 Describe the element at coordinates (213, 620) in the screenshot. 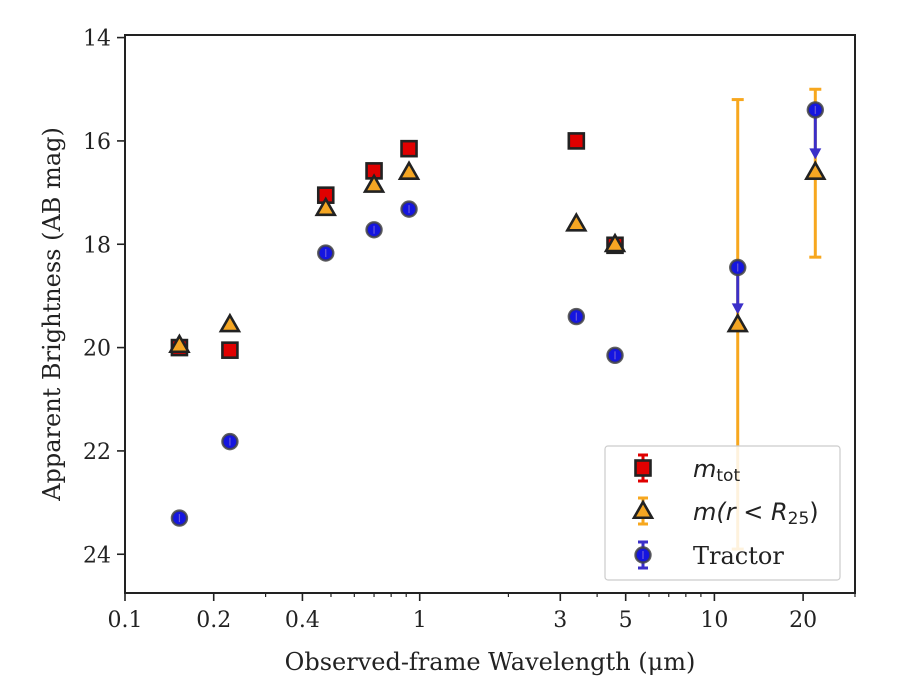

I see `x-tick-label: 0.2` at that location.